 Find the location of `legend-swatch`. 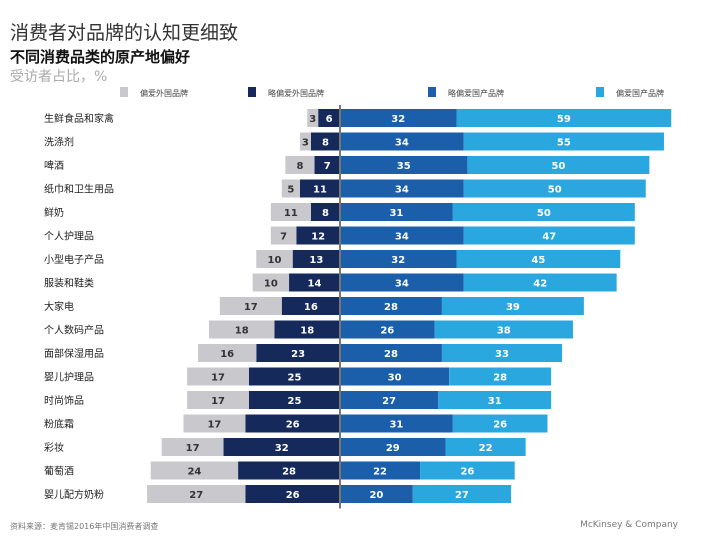

legend-swatch is located at coordinates (124, 92).